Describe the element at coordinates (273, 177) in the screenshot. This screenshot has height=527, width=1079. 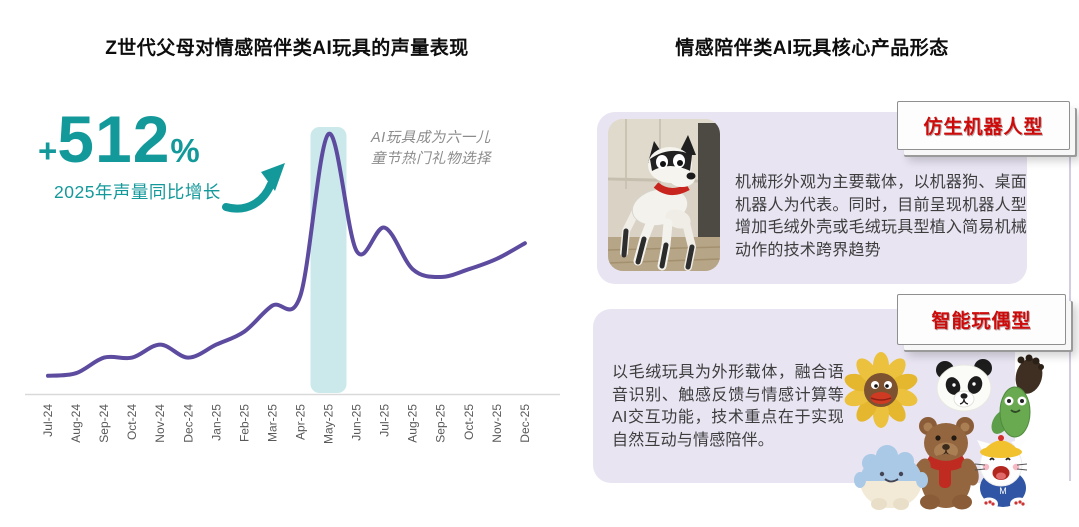
I see `growth-arrow-head-icon` at that location.